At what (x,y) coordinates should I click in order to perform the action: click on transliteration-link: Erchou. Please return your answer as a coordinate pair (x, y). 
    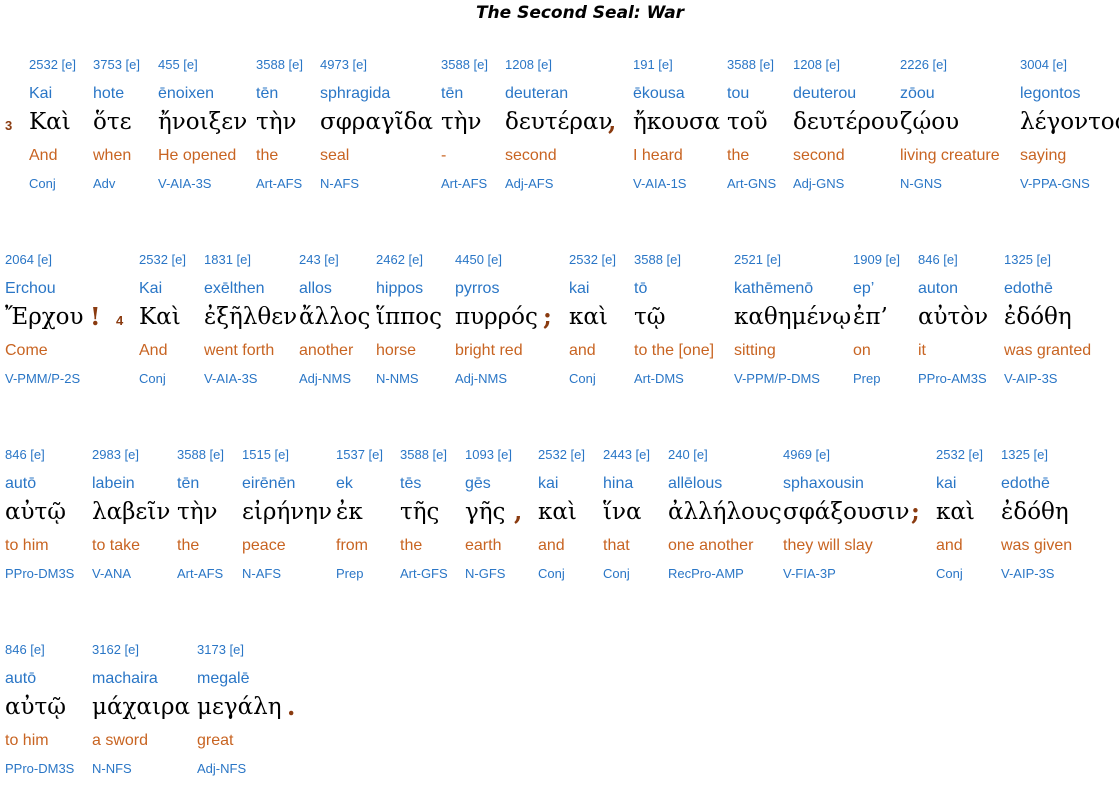
    Looking at the image, I should click on (30, 288).